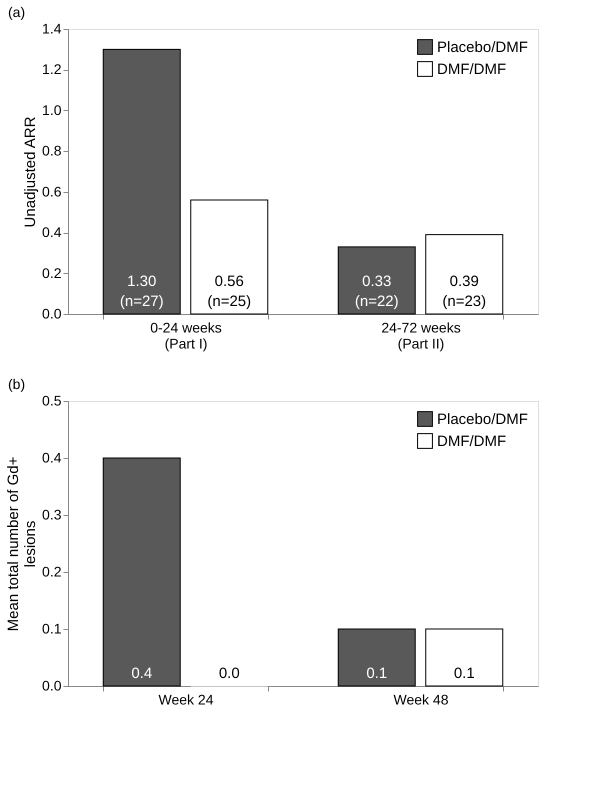  What do you see at coordinates (52, 150) in the screenshot?
I see `y-tick-label: 0.8` at bounding box center [52, 150].